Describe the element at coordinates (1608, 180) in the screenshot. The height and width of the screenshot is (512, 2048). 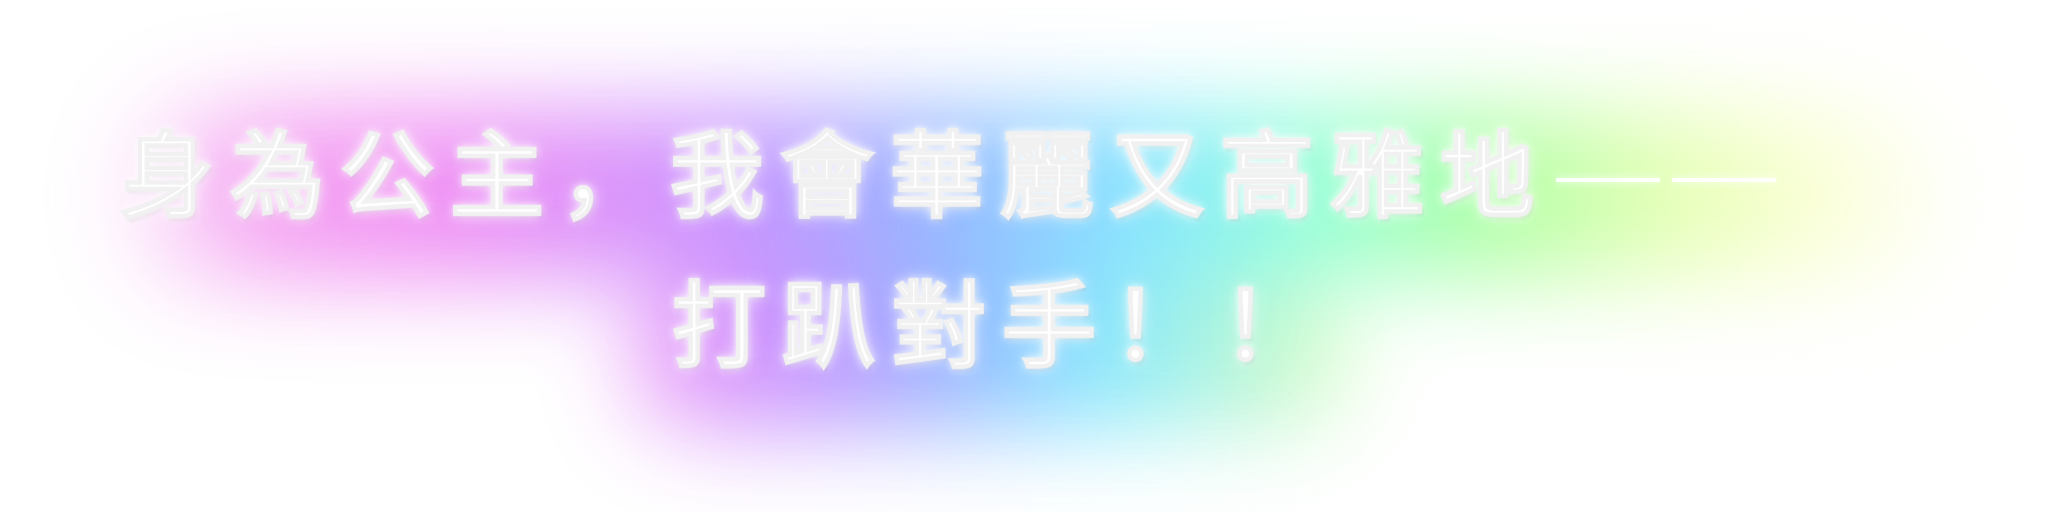
I see `em-dash-1: —` at that location.